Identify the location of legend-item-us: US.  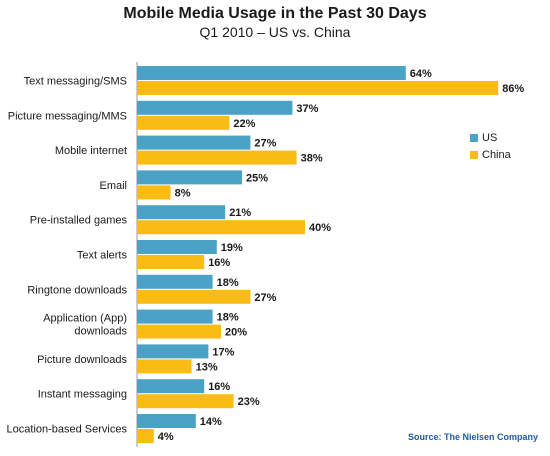
(490, 137).